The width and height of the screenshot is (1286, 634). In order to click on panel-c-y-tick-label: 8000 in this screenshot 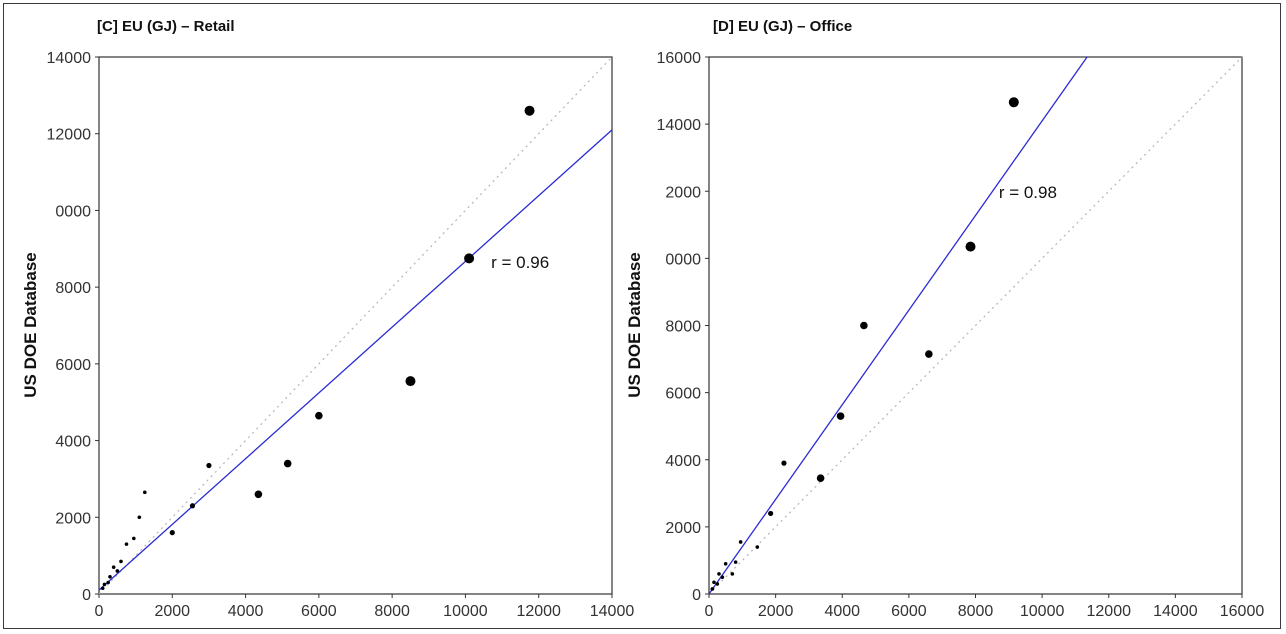, I will do `click(73, 288)`.